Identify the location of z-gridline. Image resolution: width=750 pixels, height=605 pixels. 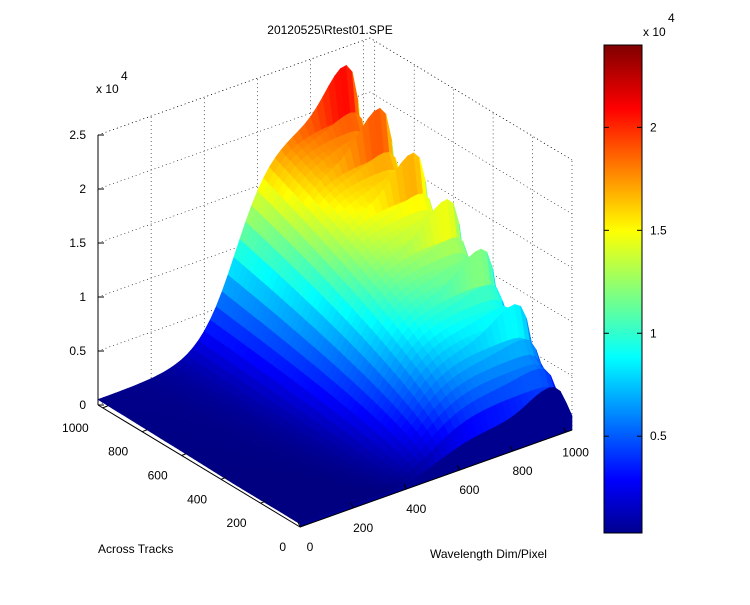
(335, 153).